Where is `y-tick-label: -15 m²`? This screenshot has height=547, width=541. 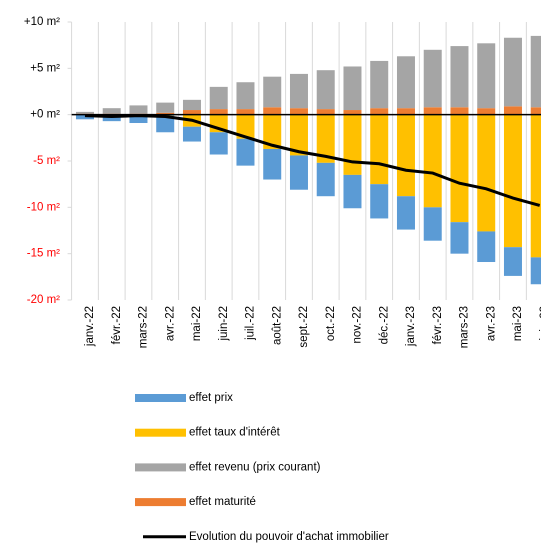
y-tick-label: -15 m² is located at coordinates (43, 254).